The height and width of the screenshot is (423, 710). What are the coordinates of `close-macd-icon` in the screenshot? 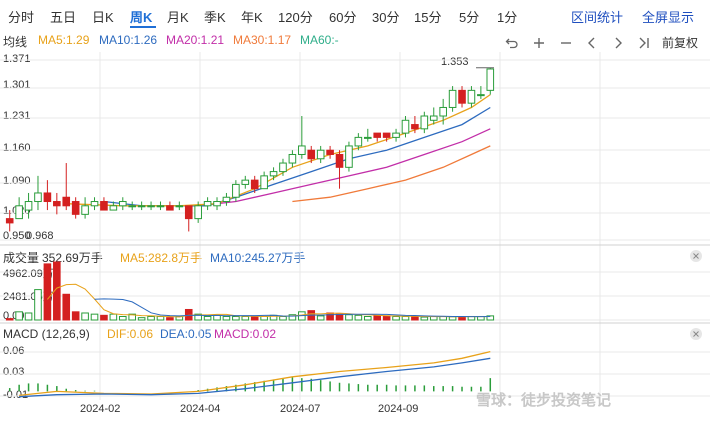 It's located at (696, 334).